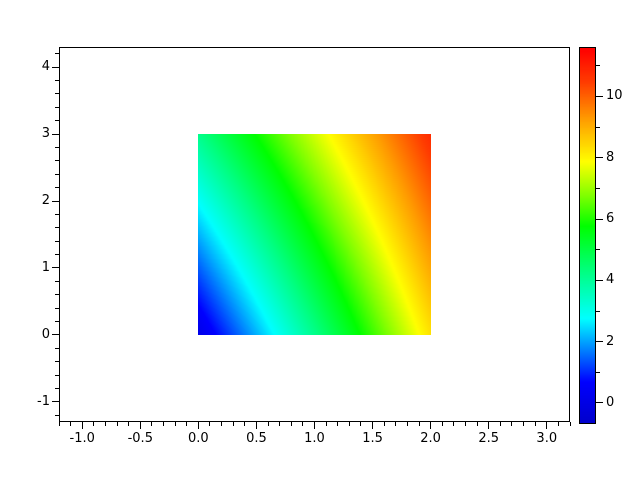 Image resolution: width=640 pixels, height=480 pixels. What do you see at coordinates (314, 438) in the screenshot?
I see `x-axis-tick-label: 1.0` at bounding box center [314, 438].